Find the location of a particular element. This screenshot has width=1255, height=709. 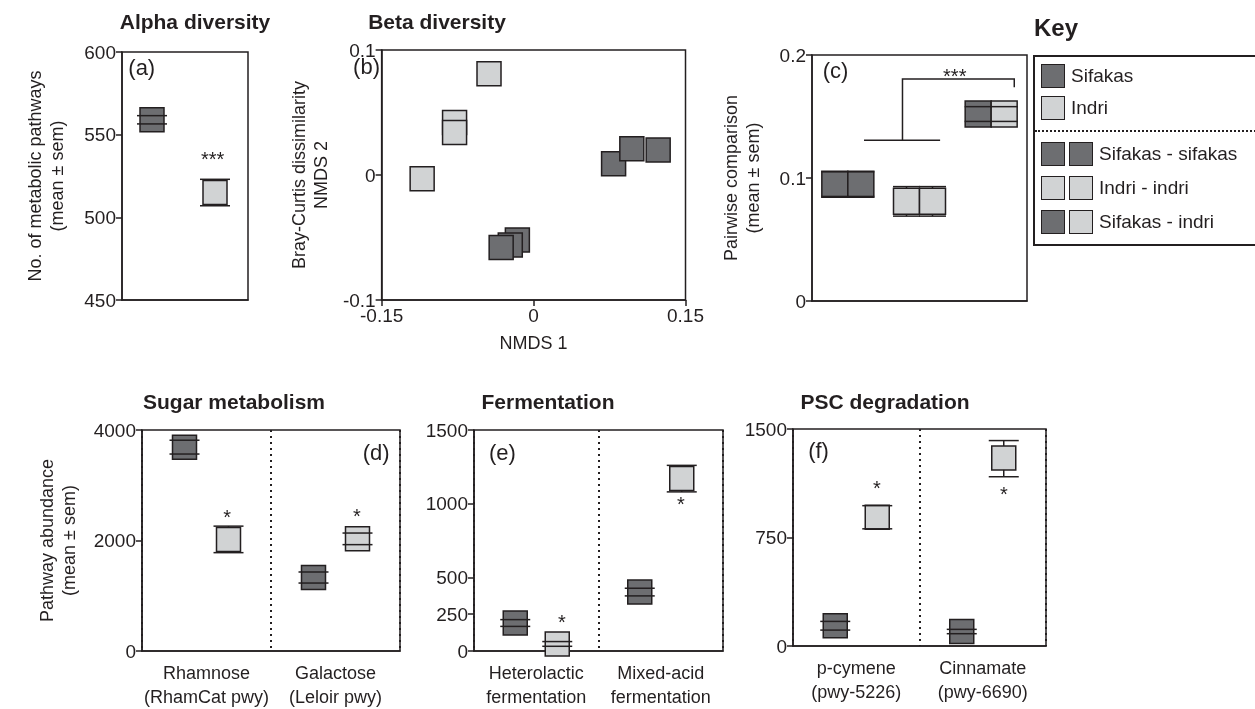

y-tick-label: 550 is located at coordinates (100, 135).